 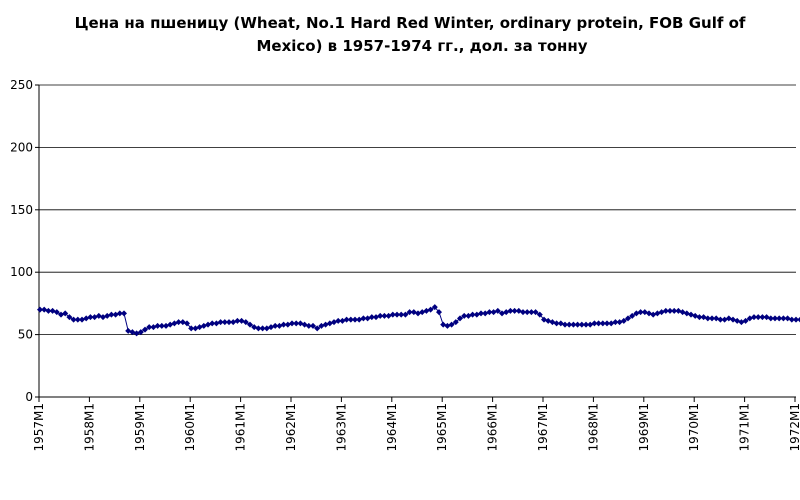 I want to click on y-tick-label: 200, so click(x=21, y=147).